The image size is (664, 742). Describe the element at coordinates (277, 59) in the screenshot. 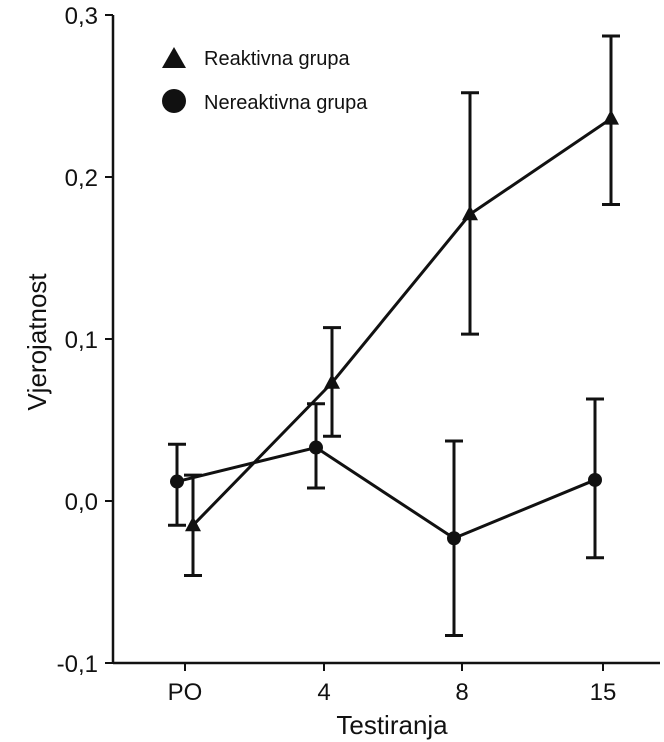

I see `legend-label-reaktivna: Reaktivna grupa` at that location.